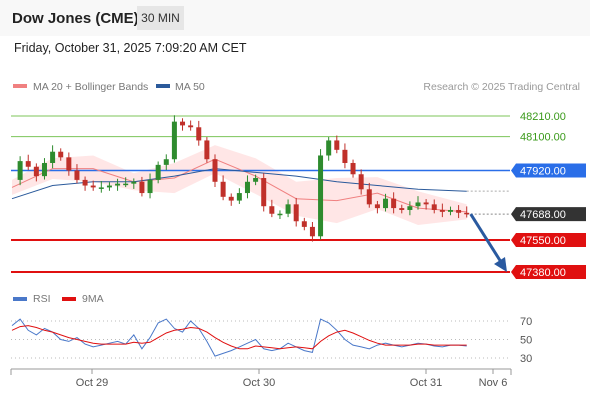 The width and height of the screenshot is (590, 400). Describe the element at coordinates (259, 383) in the screenshot. I see `x-tick-label-1: Oct 30` at that location.